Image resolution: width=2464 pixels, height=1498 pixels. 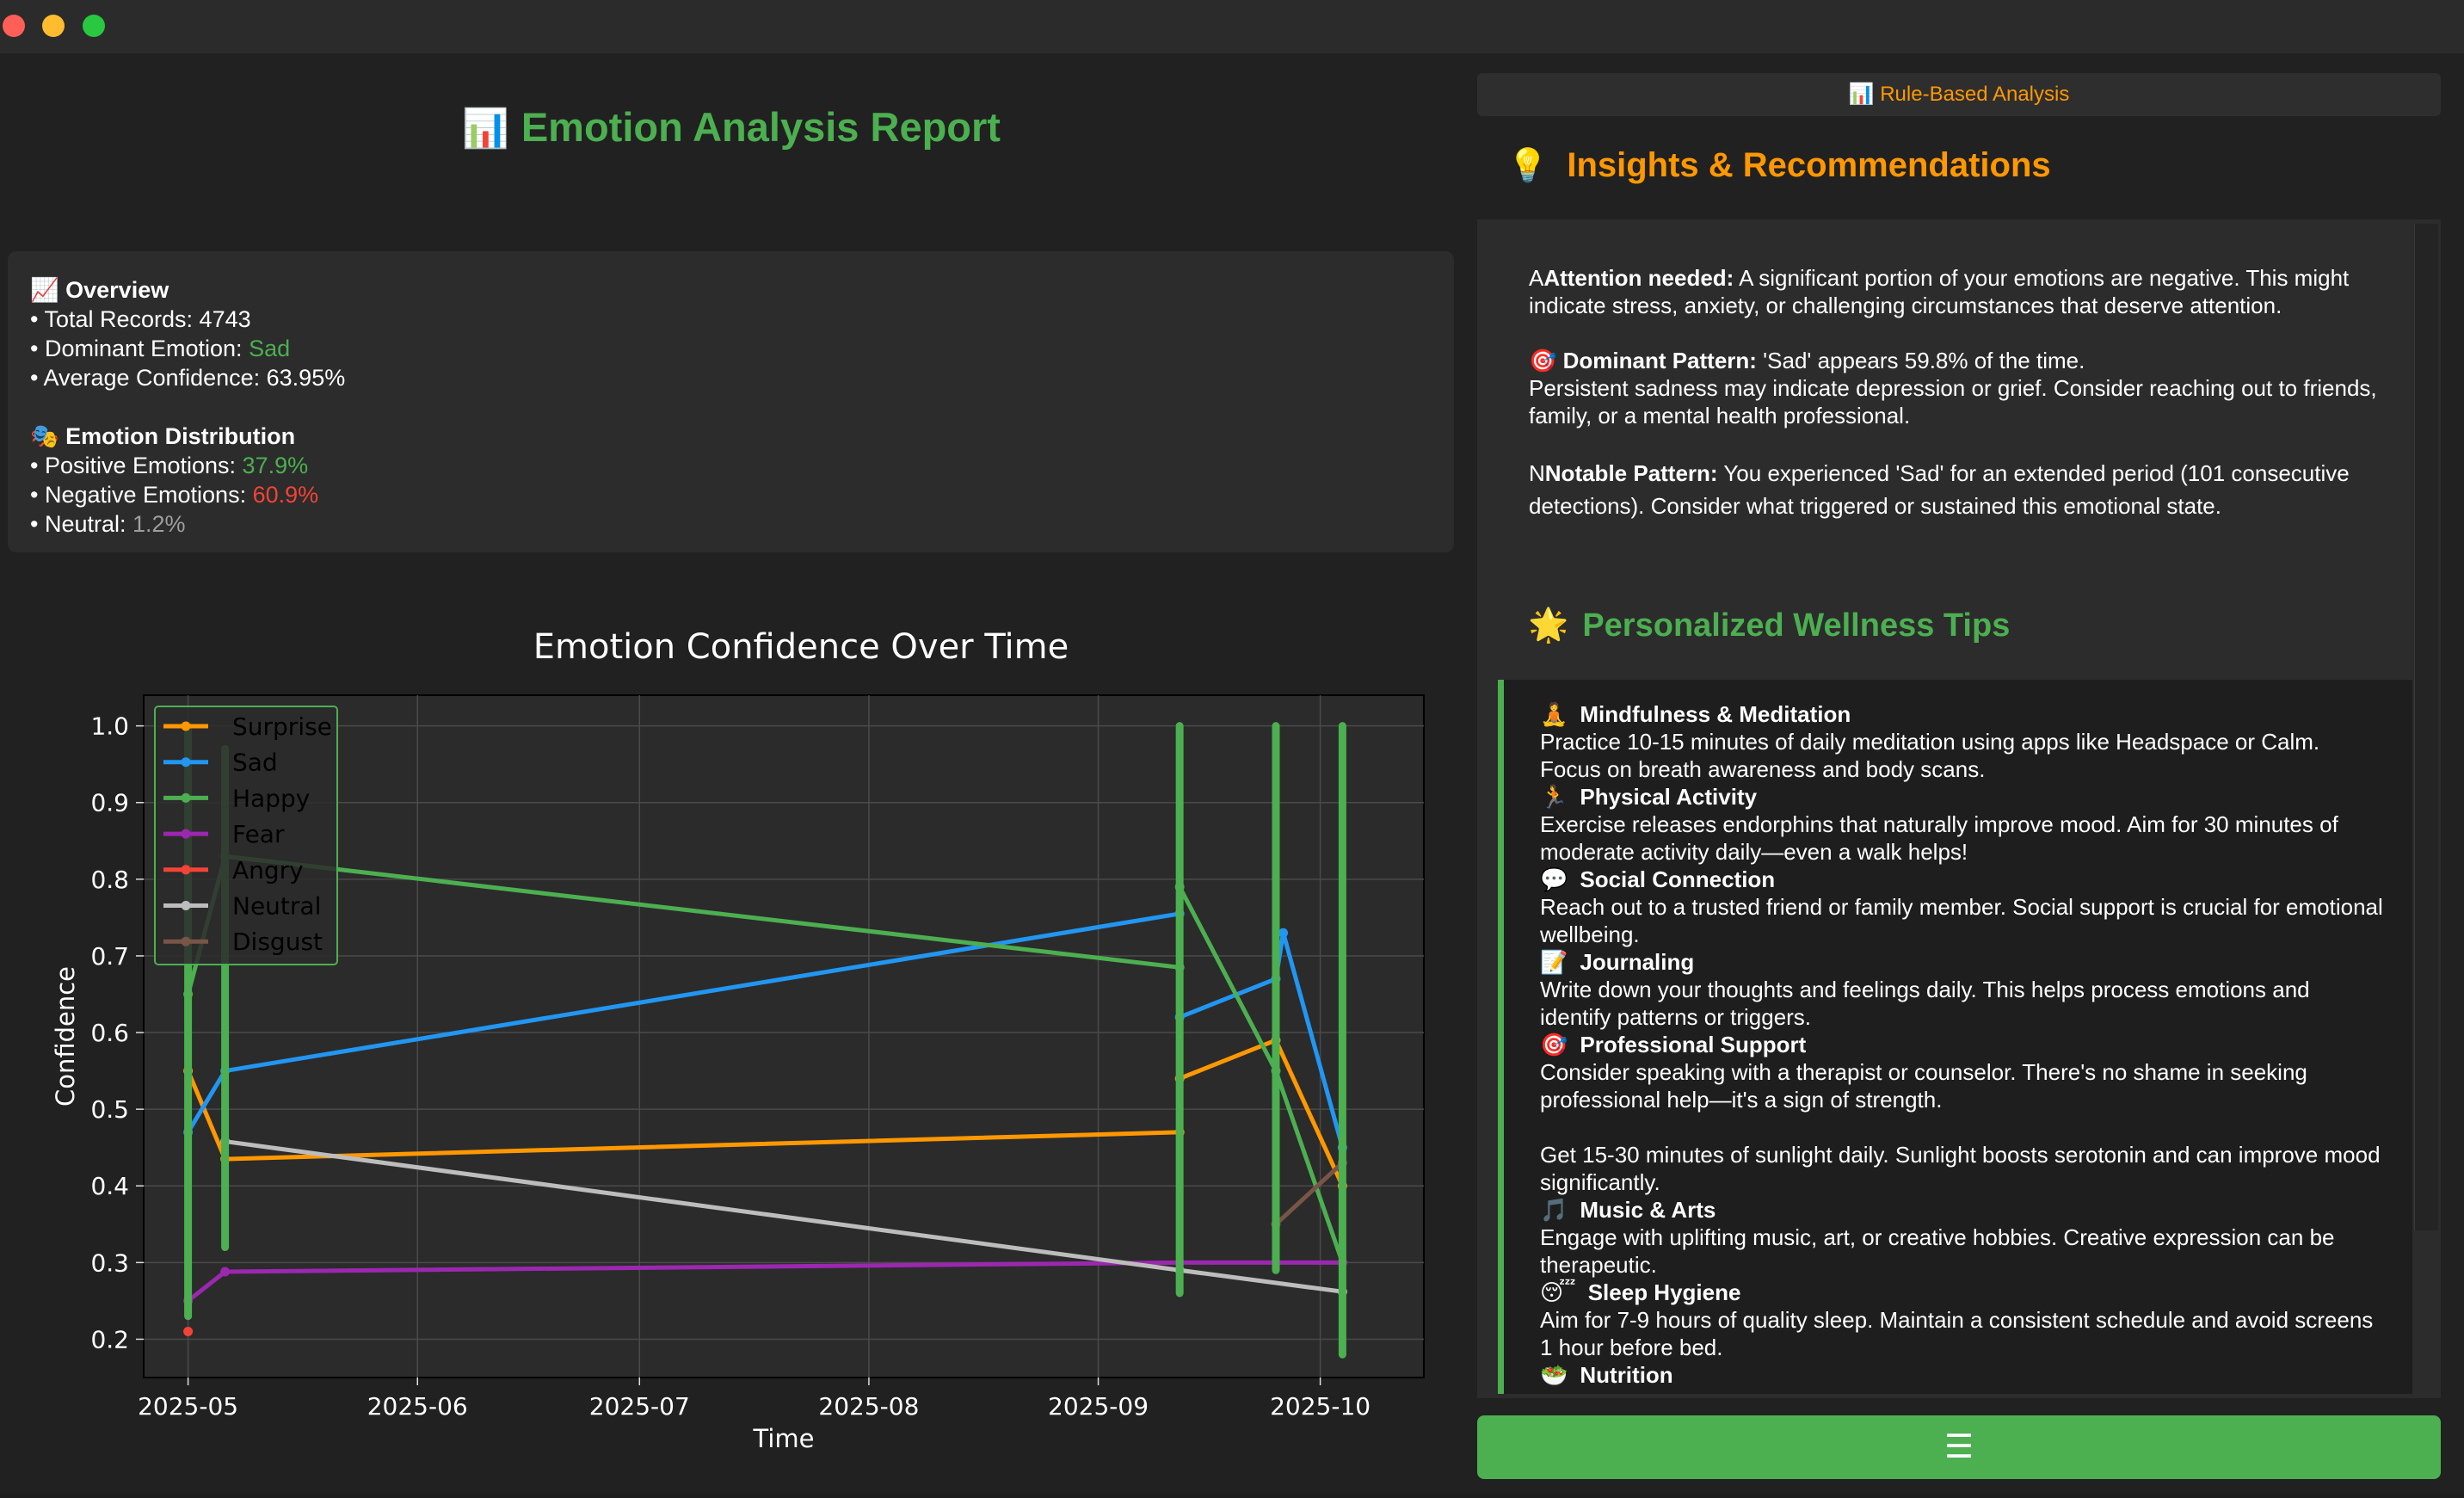 I want to click on trend-chart-icon: 📈, so click(x=44, y=290).